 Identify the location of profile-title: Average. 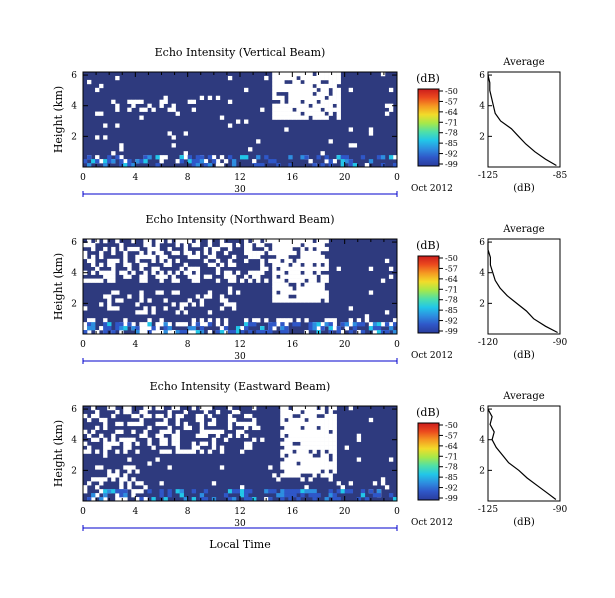
(523, 229).